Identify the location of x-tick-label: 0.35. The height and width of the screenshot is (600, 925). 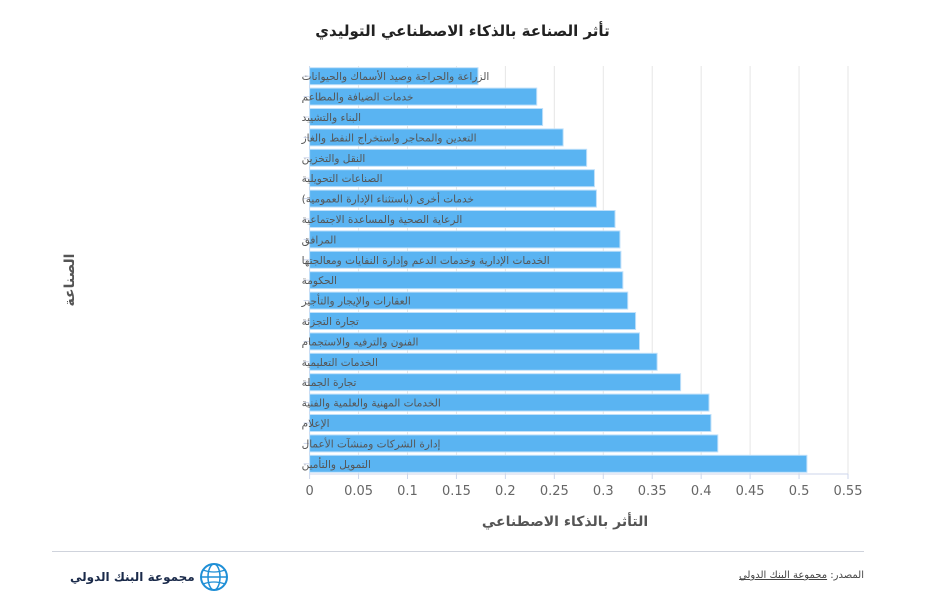
(652, 491).